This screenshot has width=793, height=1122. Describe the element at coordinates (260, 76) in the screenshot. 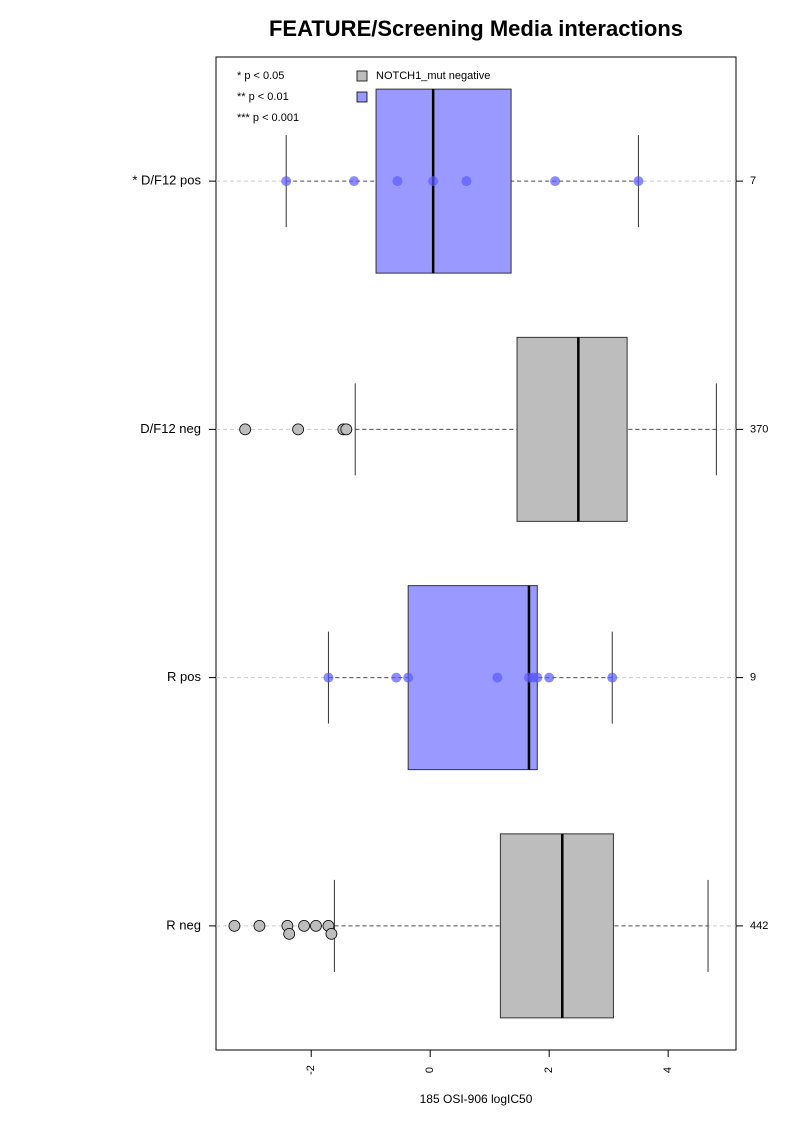

I see `legend-note: * p < 0.05` at that location.